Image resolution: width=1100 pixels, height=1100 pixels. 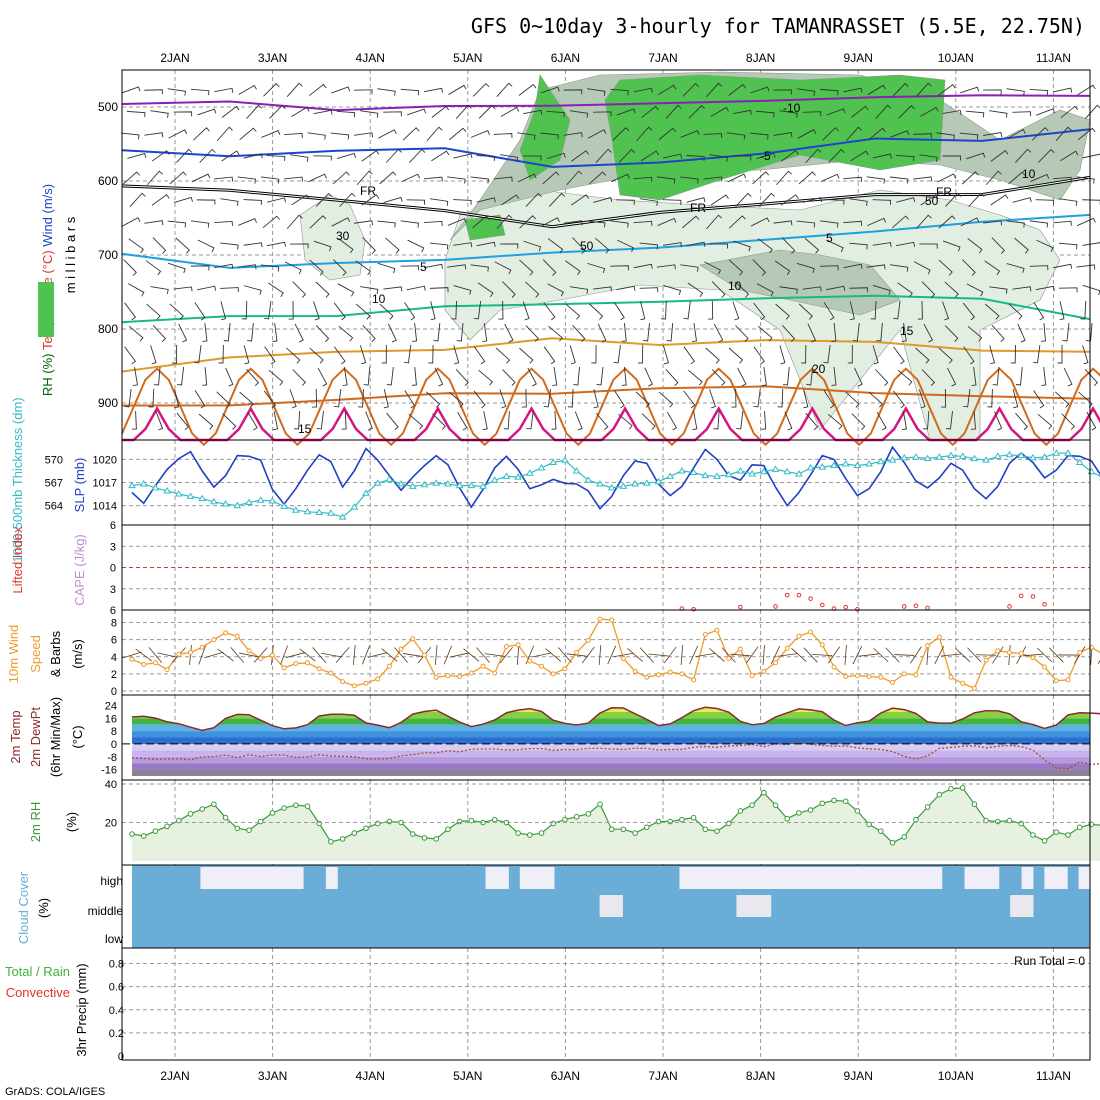 I want to click on precip-ylabel-1: Total / Rain, so click(x=37, y=971).